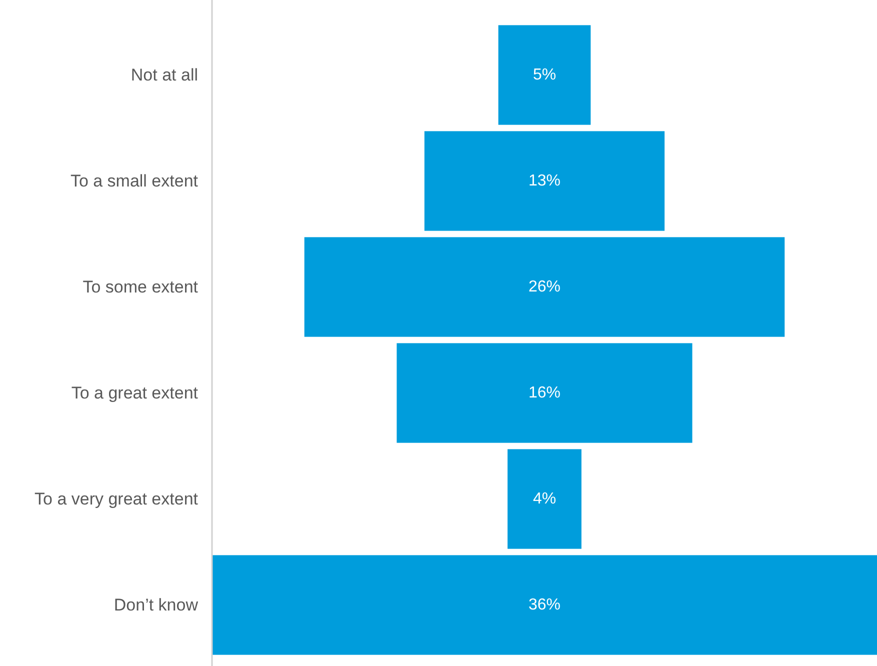 The image size is (877, 666). Describe the element at coordinates (134, 180) in the screenshot. I see `category-label: To a small extent` at that location.